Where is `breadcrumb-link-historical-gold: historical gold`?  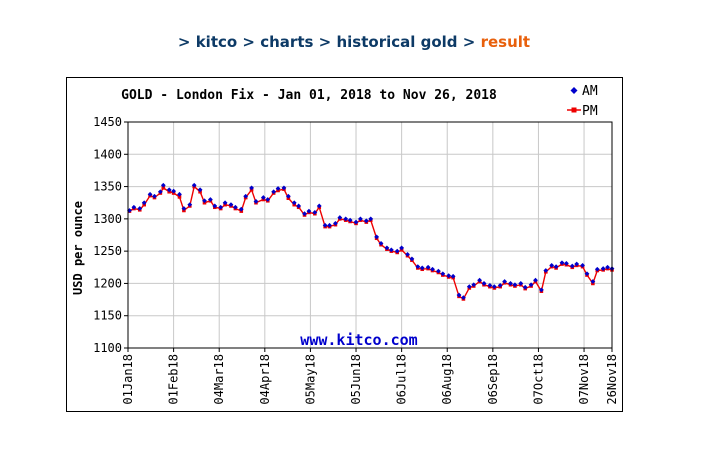
breadcrumb-link-historical-gold: historical gold is located at coordinates (397, 42).